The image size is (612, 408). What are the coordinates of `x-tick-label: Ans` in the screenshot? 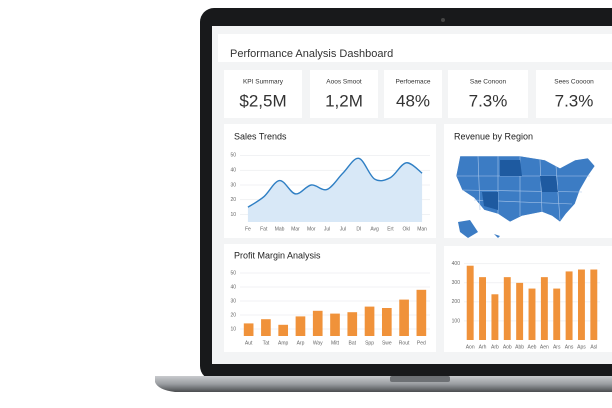 It's located at (569, 347).